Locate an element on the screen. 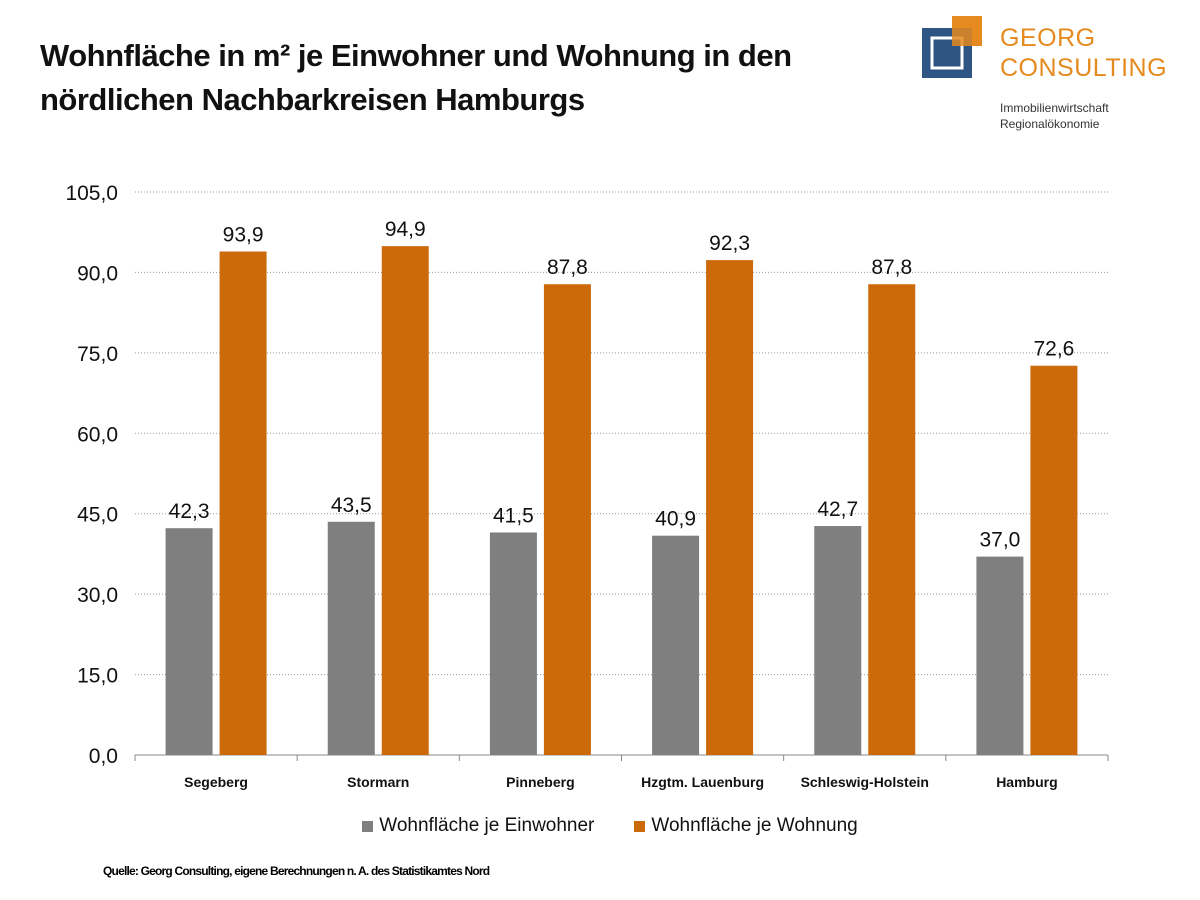 Image resolution: width=1200 pixels, height=900 pixels. data-label: 40,9 is located at coordinates (675, 519).